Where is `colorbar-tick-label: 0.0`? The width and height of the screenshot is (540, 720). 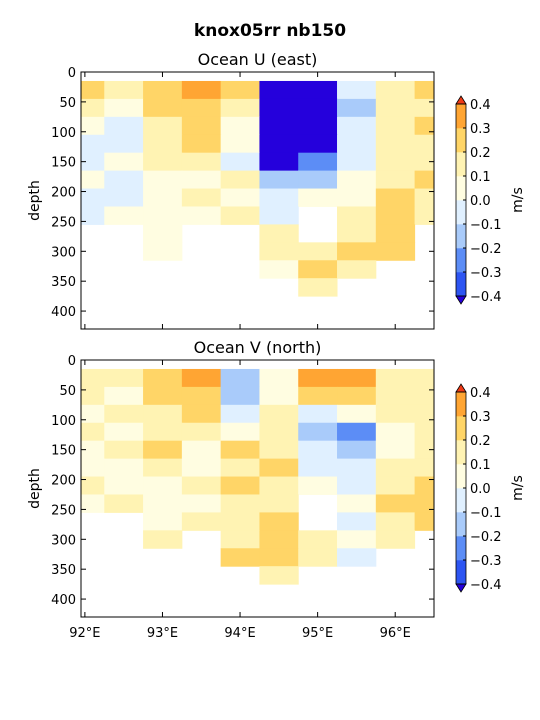 colorbar-tick-label: 0.0 is located at coordinates (480, 201).